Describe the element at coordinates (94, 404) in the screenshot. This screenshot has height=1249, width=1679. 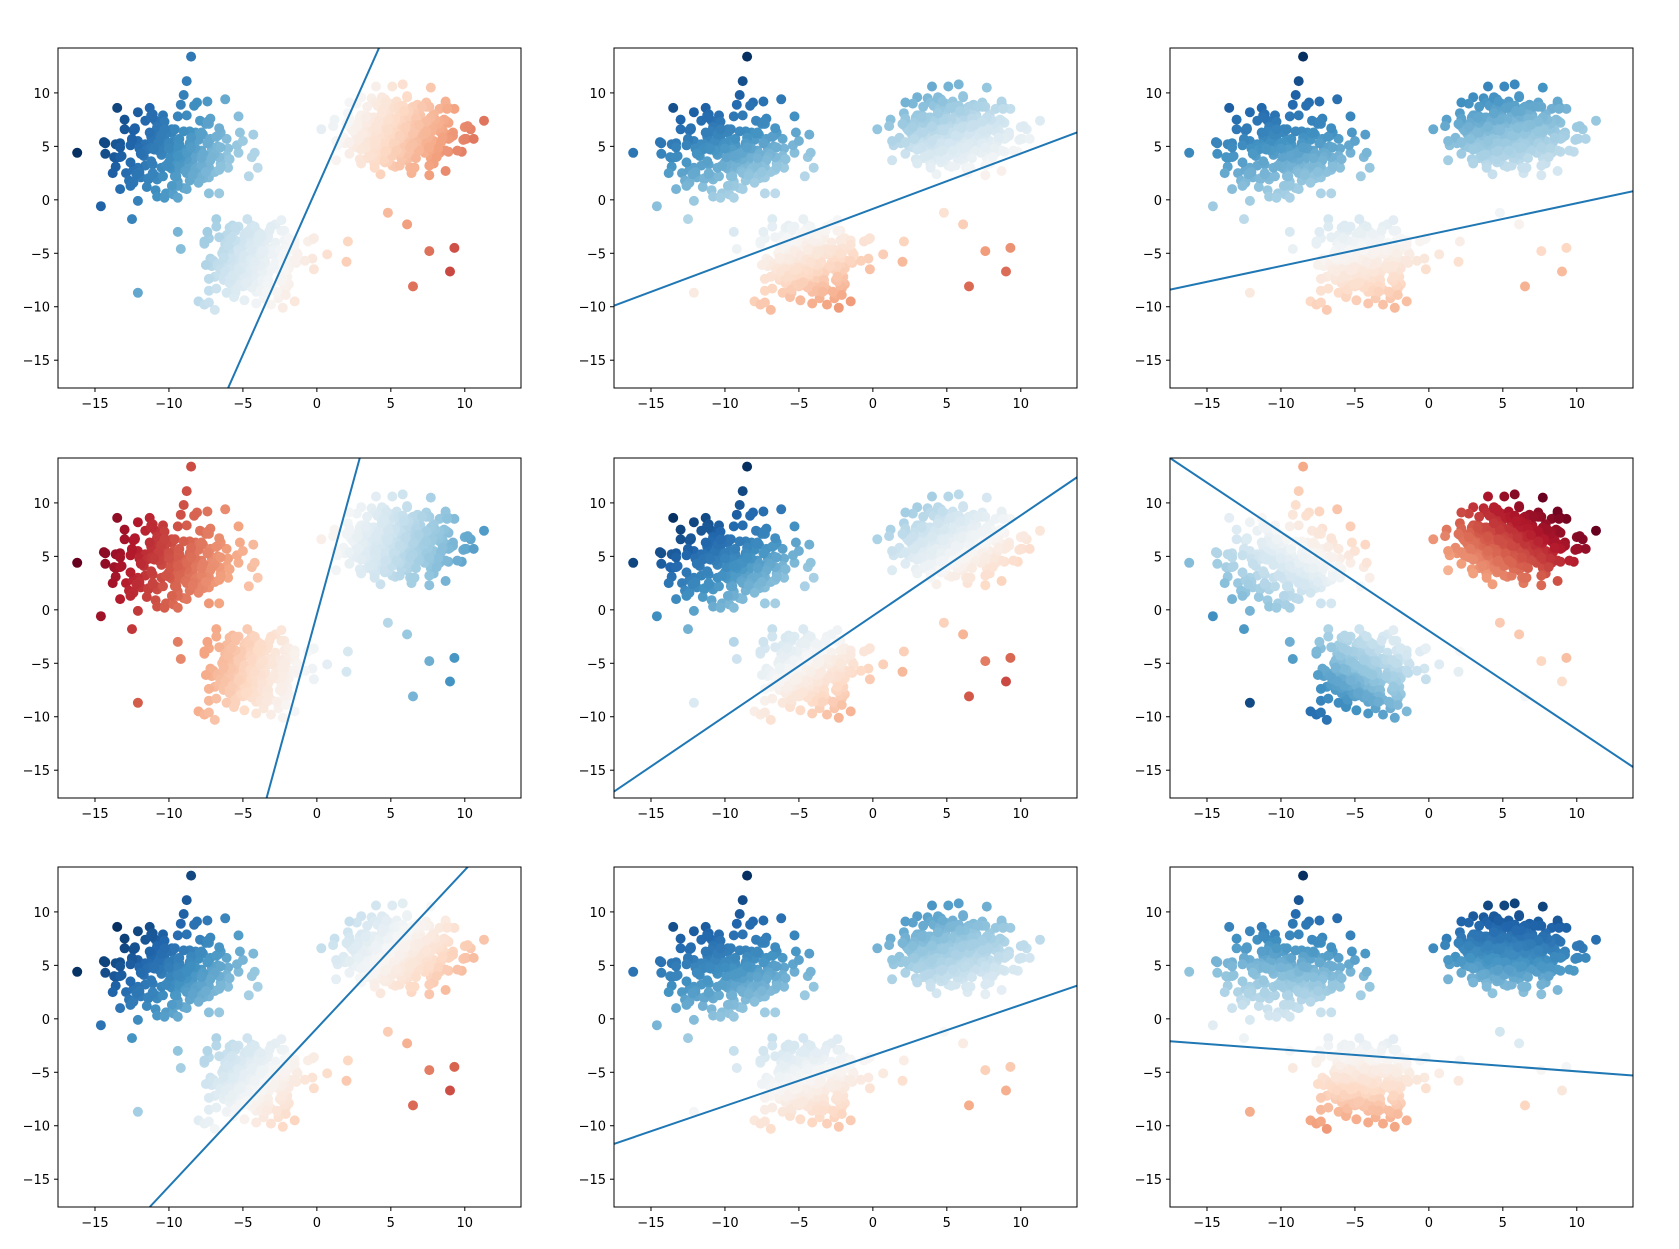
I see `x-tick-label: −15` at that location.